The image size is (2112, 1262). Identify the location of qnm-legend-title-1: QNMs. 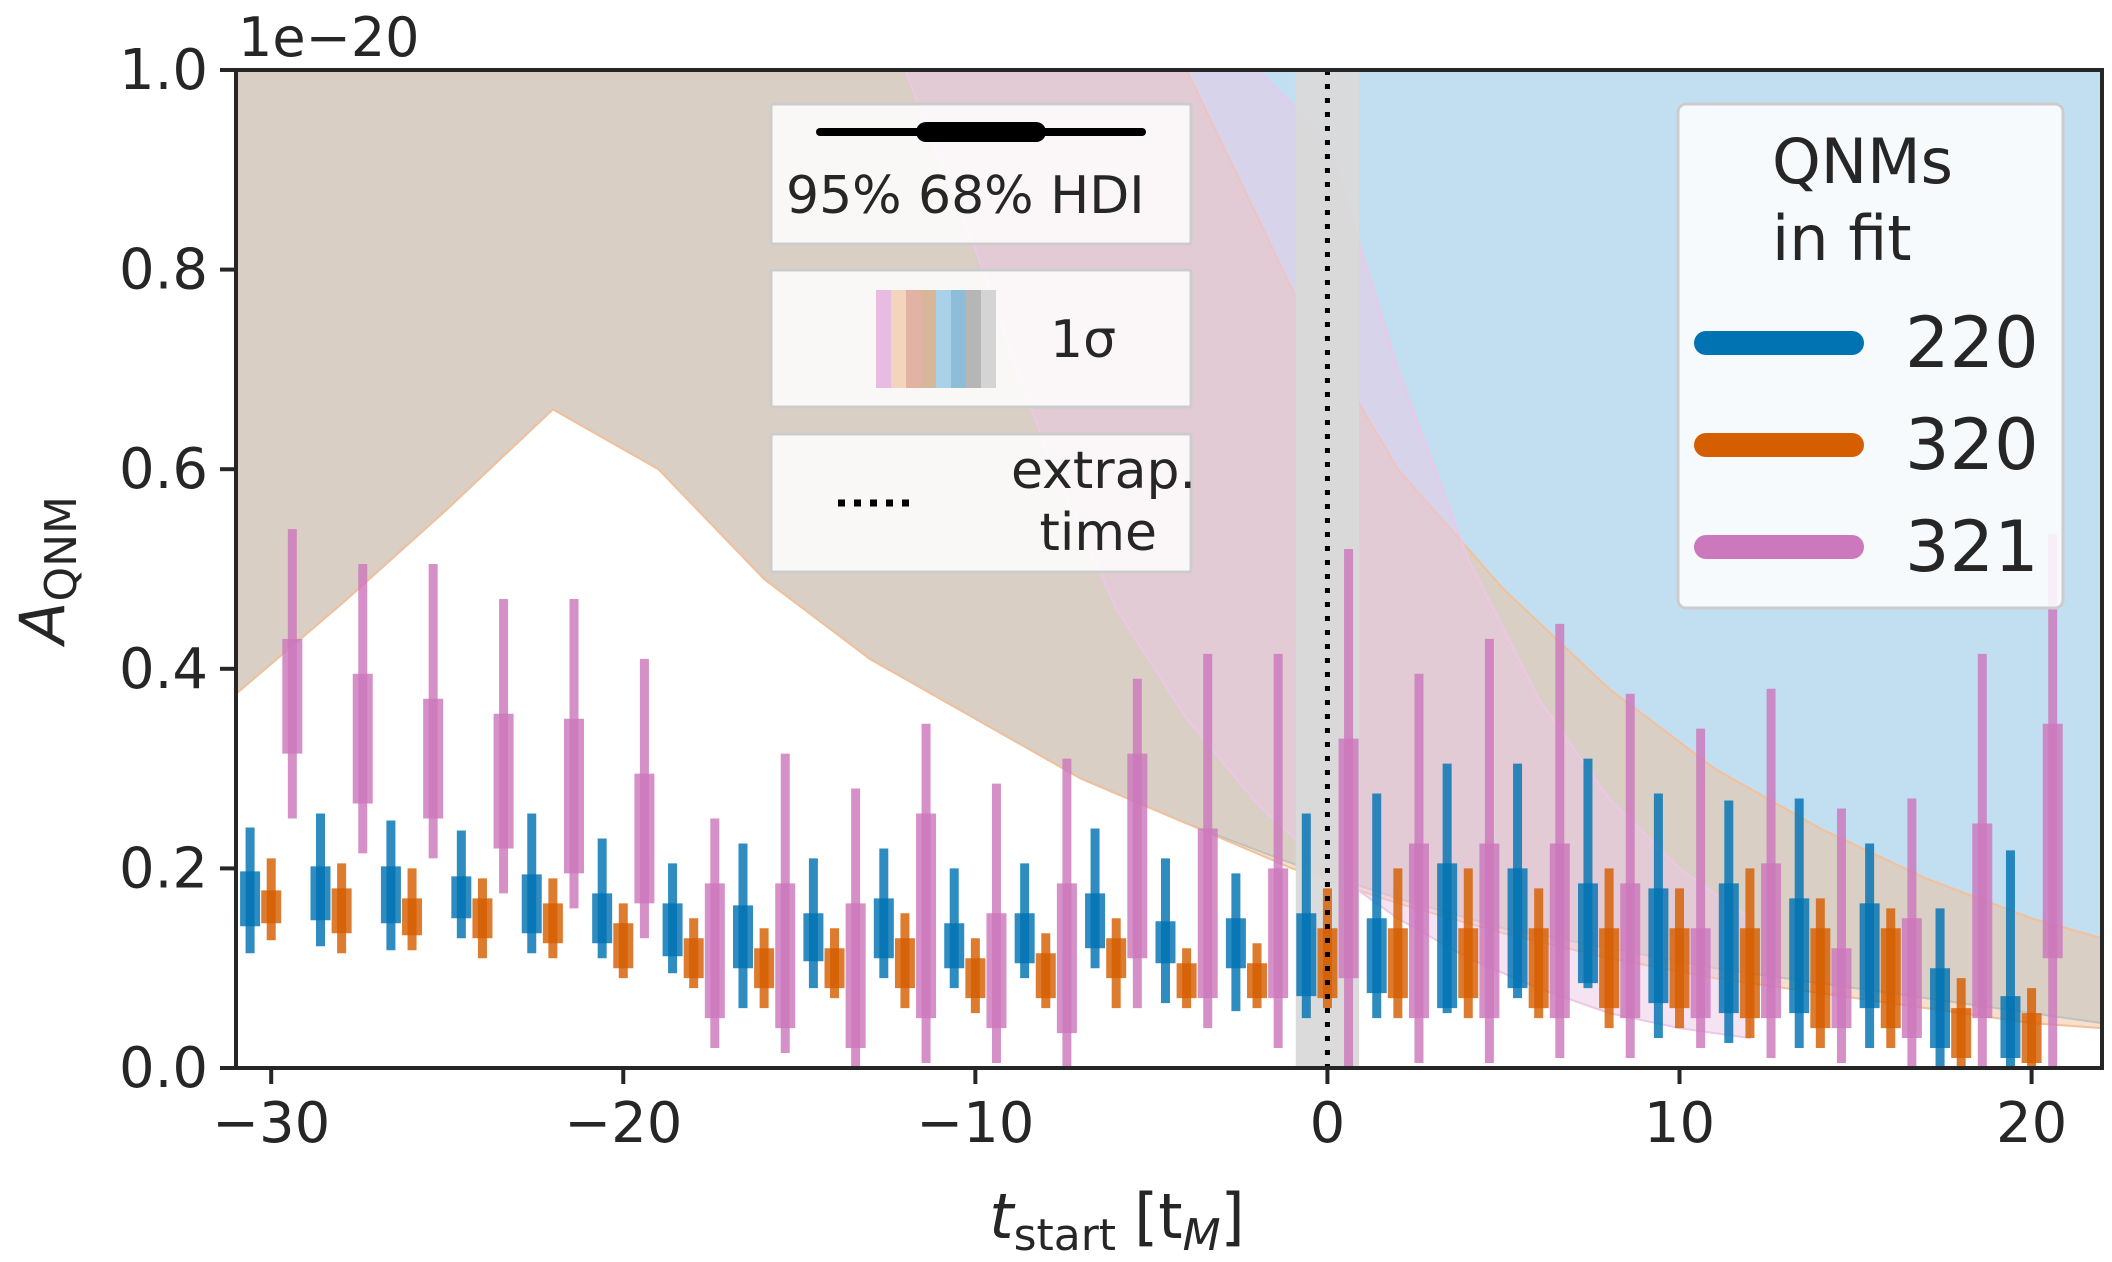
(1862, 161).